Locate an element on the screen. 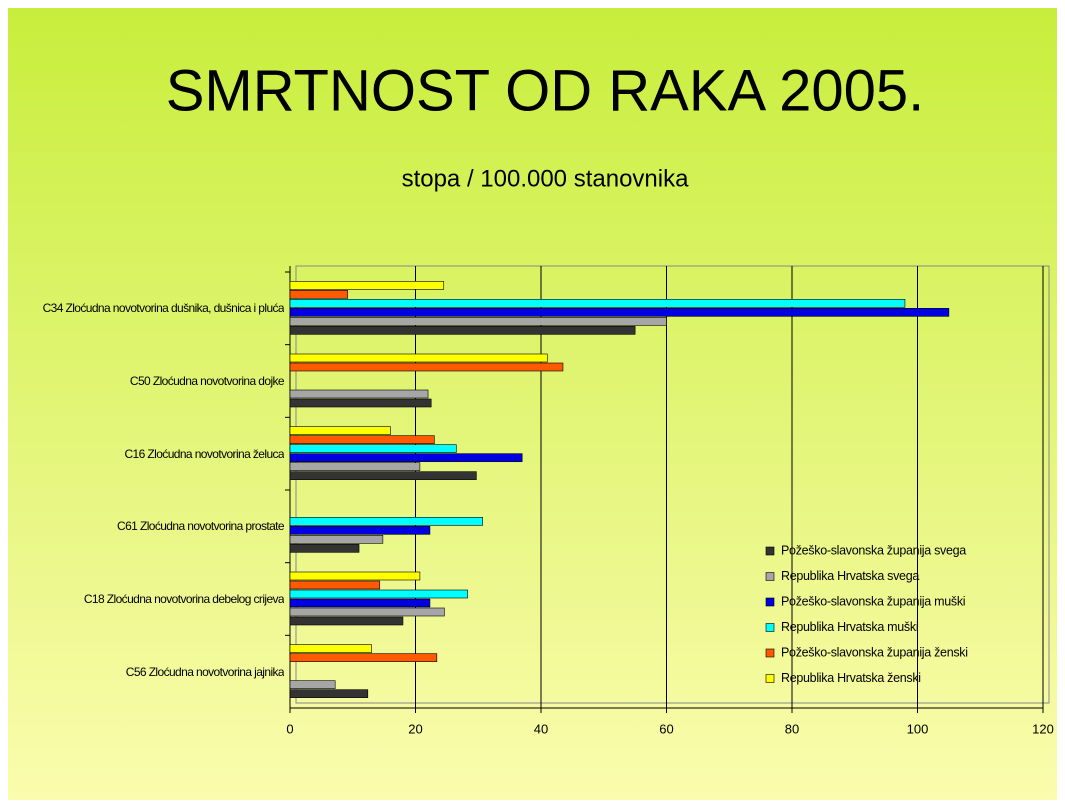  y-tick-label: C16 Zloćudna novotvorina želuca is located at coordinates (204, 453).